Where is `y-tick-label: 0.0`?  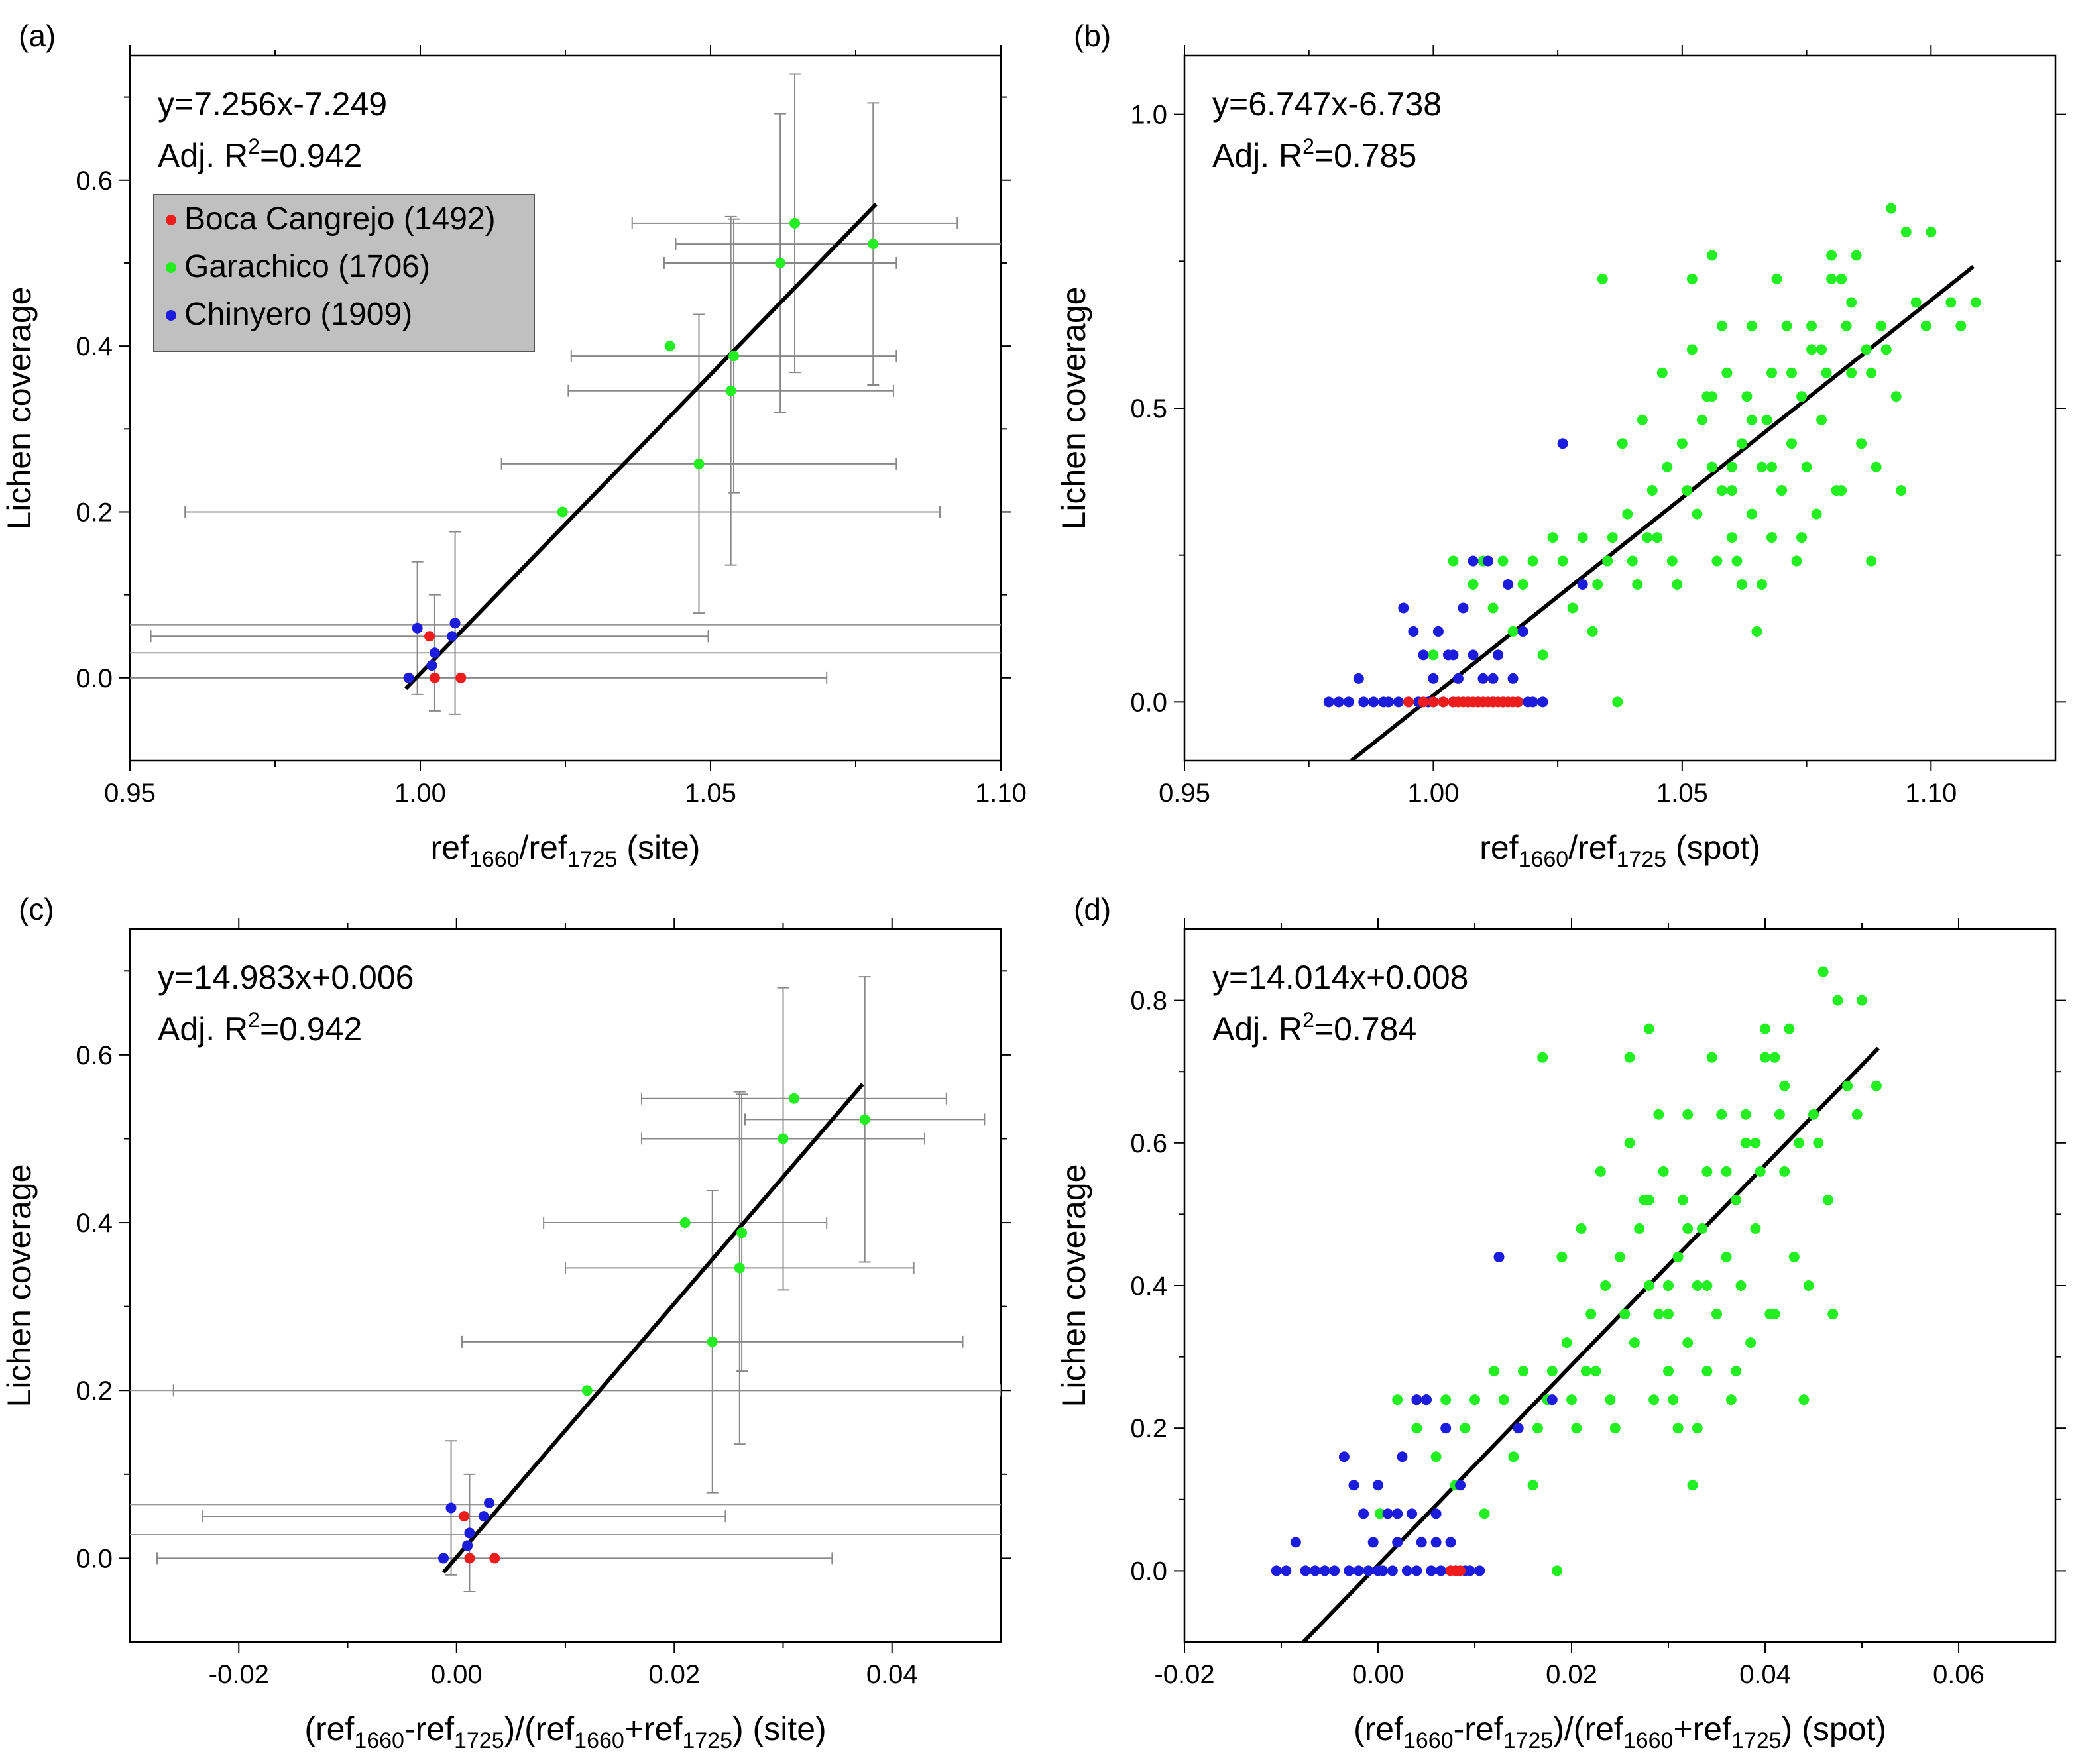 y-tick-label: 0.0 is located at coordinates (94, 678).